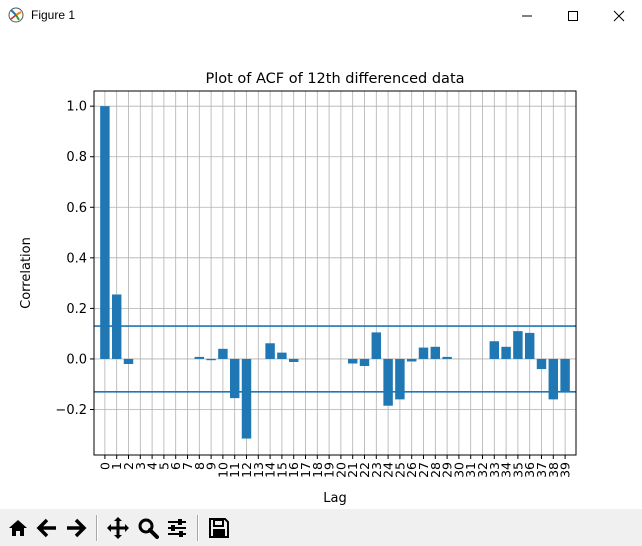 This screenshot has height=546, width=642. I want to click on home-button, so click(18, 528).